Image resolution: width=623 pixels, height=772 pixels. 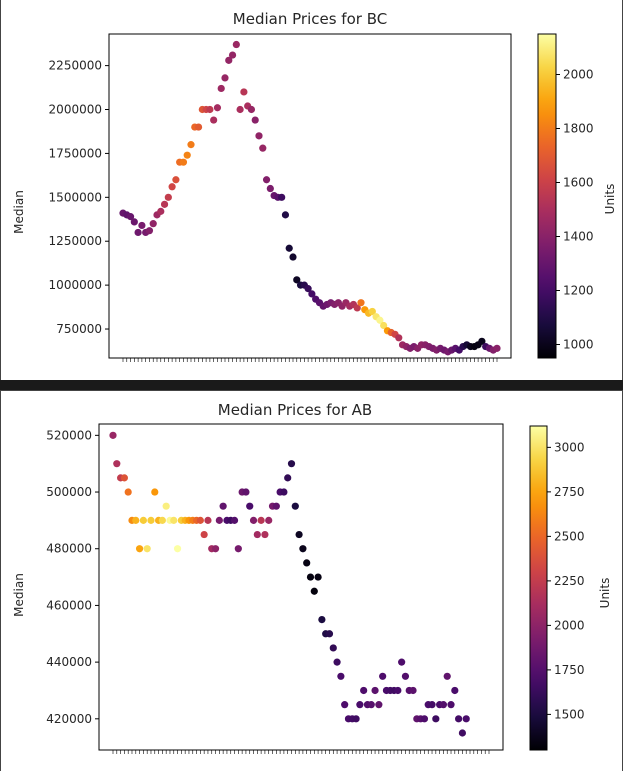 What do you see at coordinates (79, 329) in the screenshot?
I see `y-tick-label: 750000` at bounding box center [79, 329].